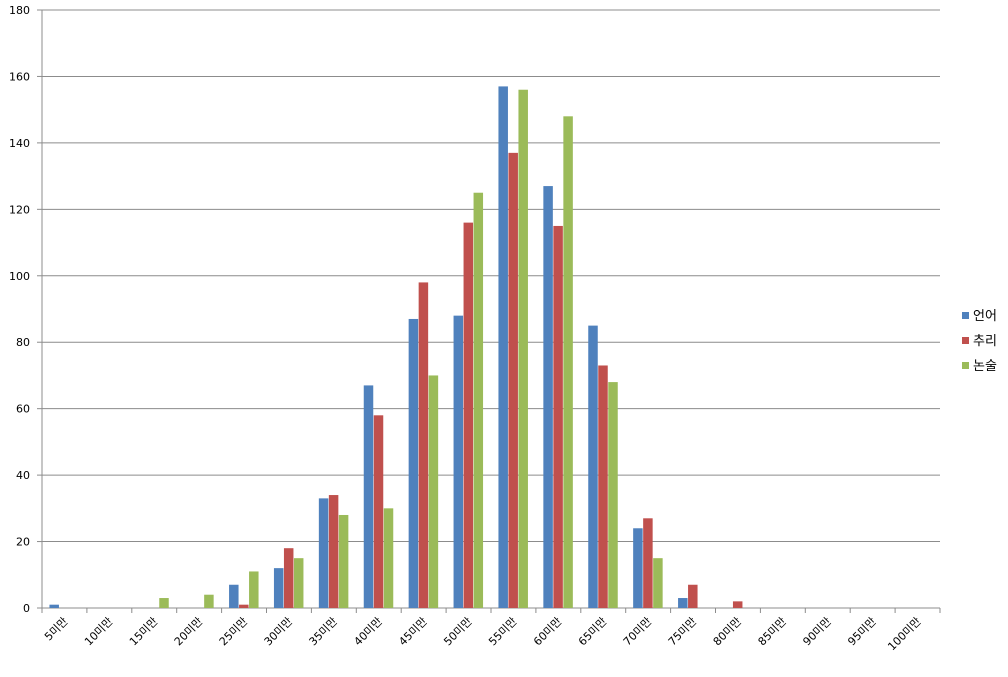  What do you see at coordinates (323, 631) in the screenshot?
I see `x-tick-label: 35미만` at bounding box center [323, 631].